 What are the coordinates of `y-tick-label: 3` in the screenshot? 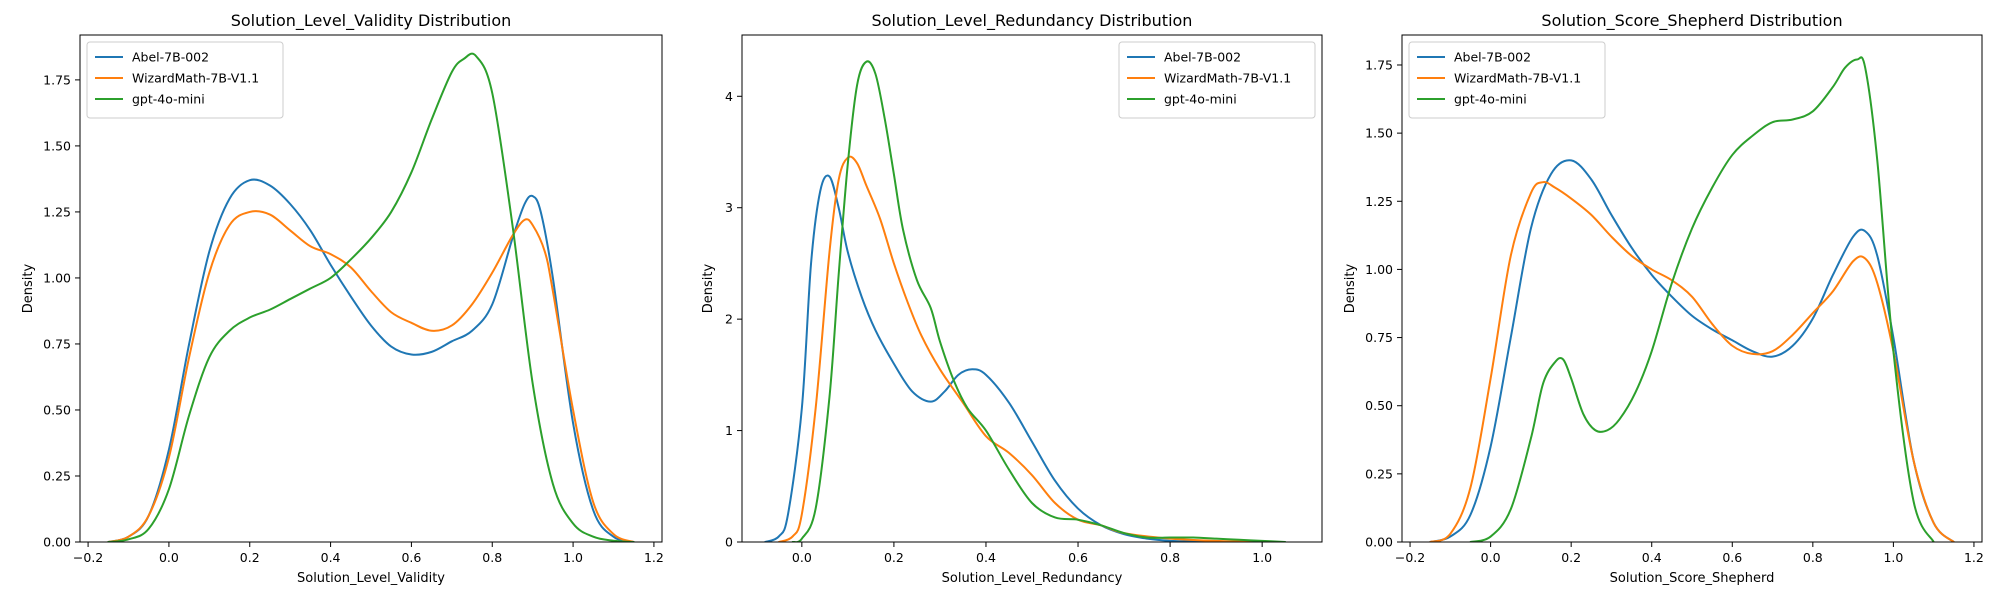 It's located at (729, 207).